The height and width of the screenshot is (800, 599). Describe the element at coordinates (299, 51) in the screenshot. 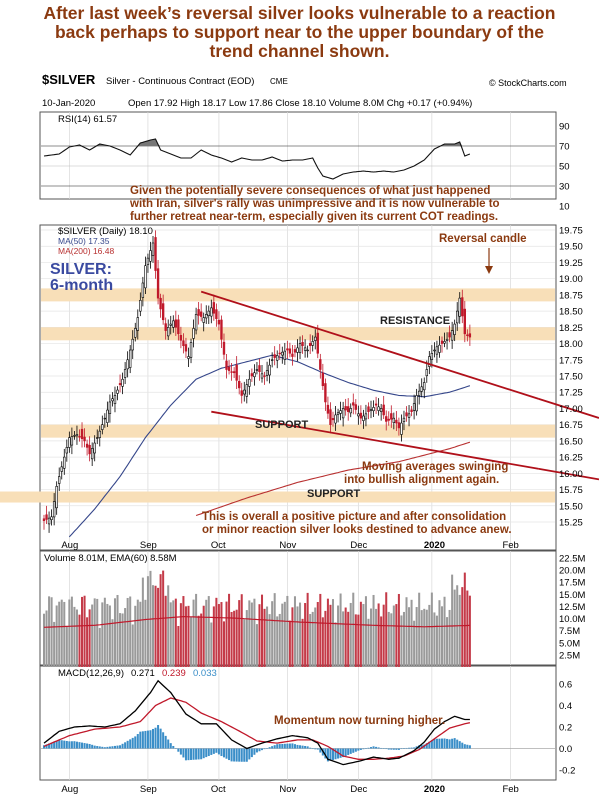

I see `headline-line-3: trend channel shown.` at that location.